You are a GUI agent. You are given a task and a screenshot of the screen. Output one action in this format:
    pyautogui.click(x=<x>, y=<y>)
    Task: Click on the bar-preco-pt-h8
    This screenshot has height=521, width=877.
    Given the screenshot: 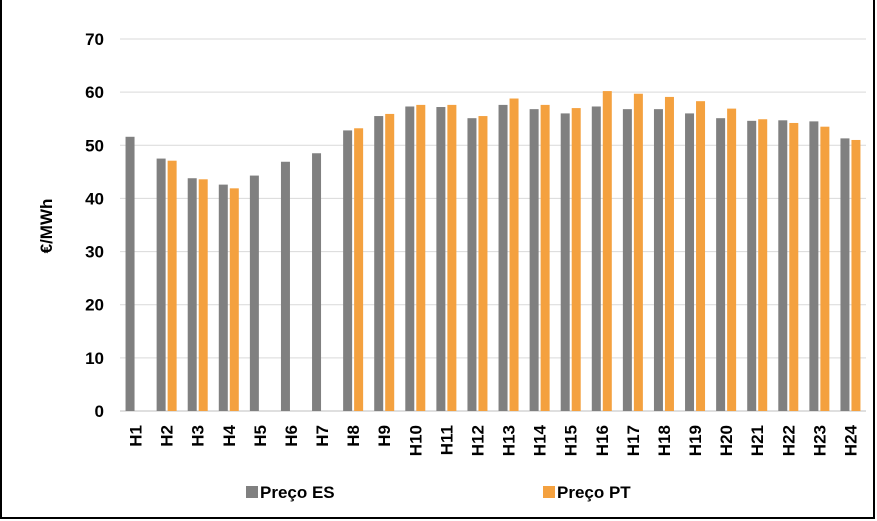 What is the action you would take?
    pyautogui.click(x=359, y=269)
    